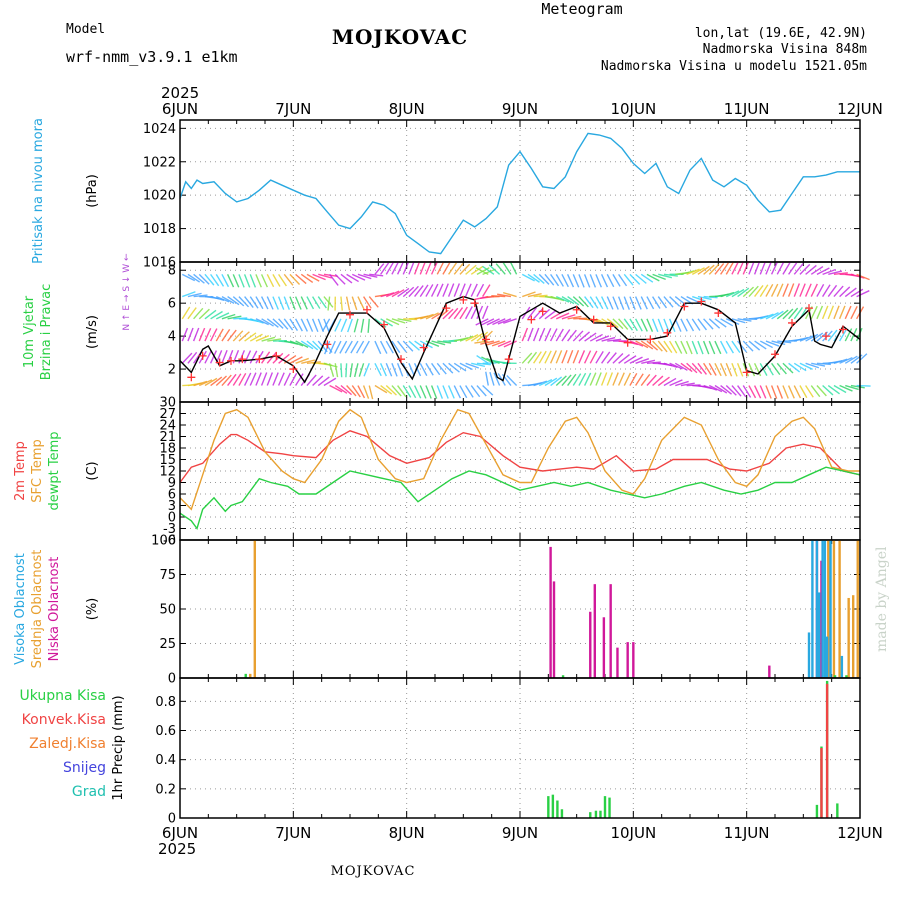 The image size is (900, 900). Describe the element at coordinates (165, 789) in the screenshot. I see `y-tick-label: 0.2` at that location.